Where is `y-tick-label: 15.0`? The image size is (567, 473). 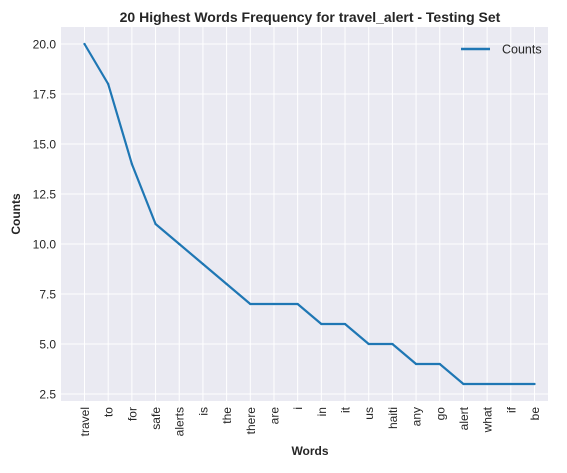
y-tick-label: 15.0 is located at coordinates (45, 145).